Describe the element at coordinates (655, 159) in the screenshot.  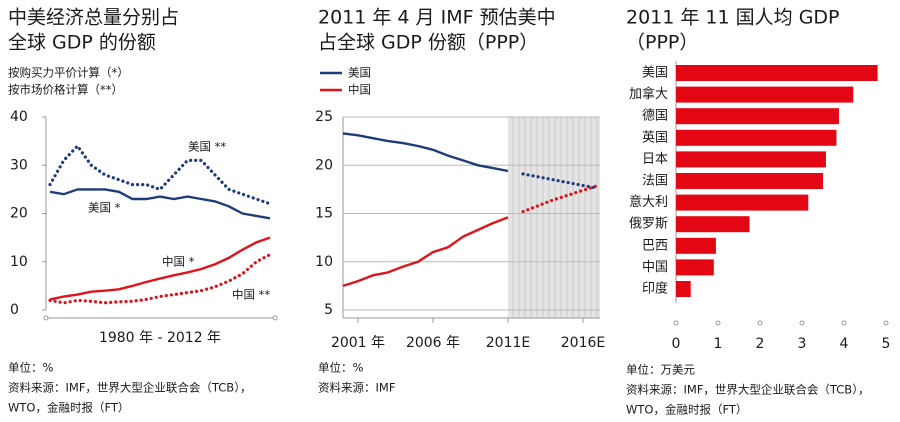
I see `category-label: 日本` at that location.